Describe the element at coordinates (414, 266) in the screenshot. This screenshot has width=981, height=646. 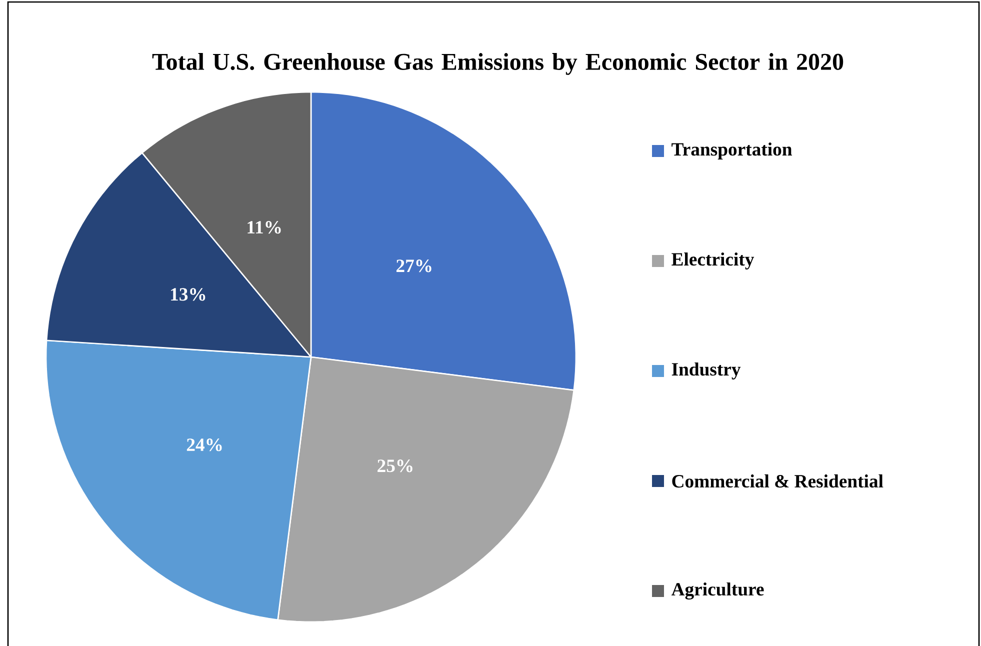
I see `data-label: 27%` at that location.